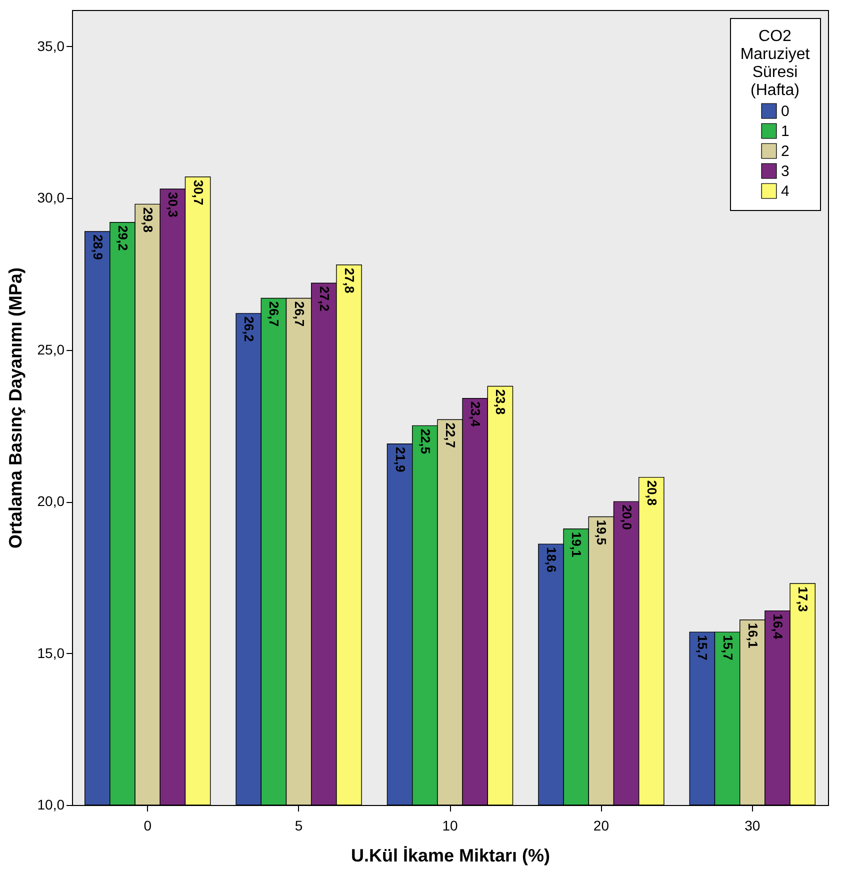 The image size is (866, 895). I want to click on data-label: 23,8, so click(500, 402).